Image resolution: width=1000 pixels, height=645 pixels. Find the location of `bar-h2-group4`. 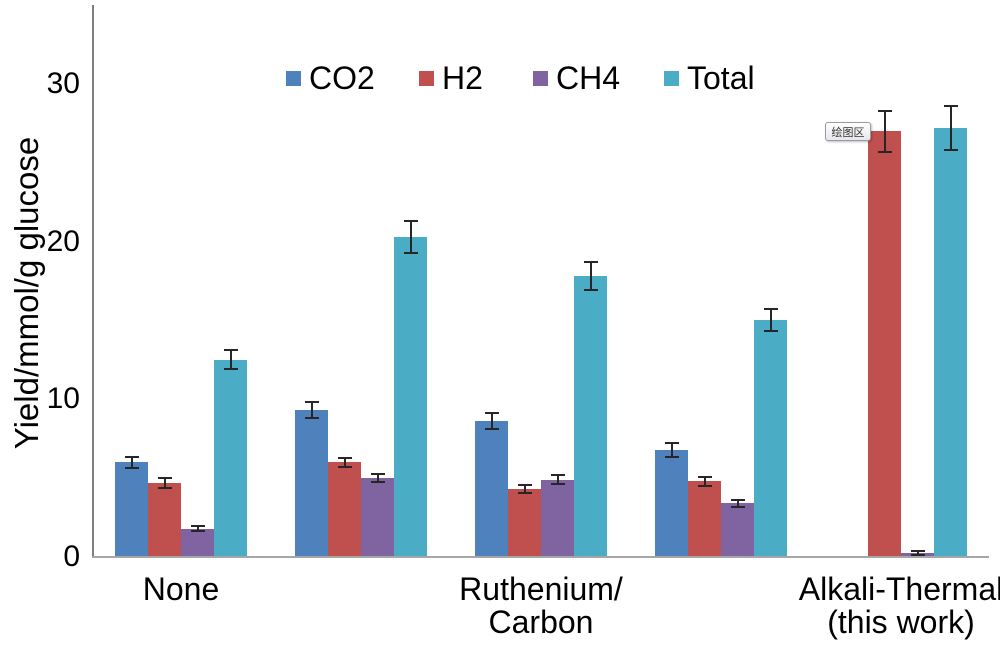

bar-h2-group4 is located at coordinates (704, 519).